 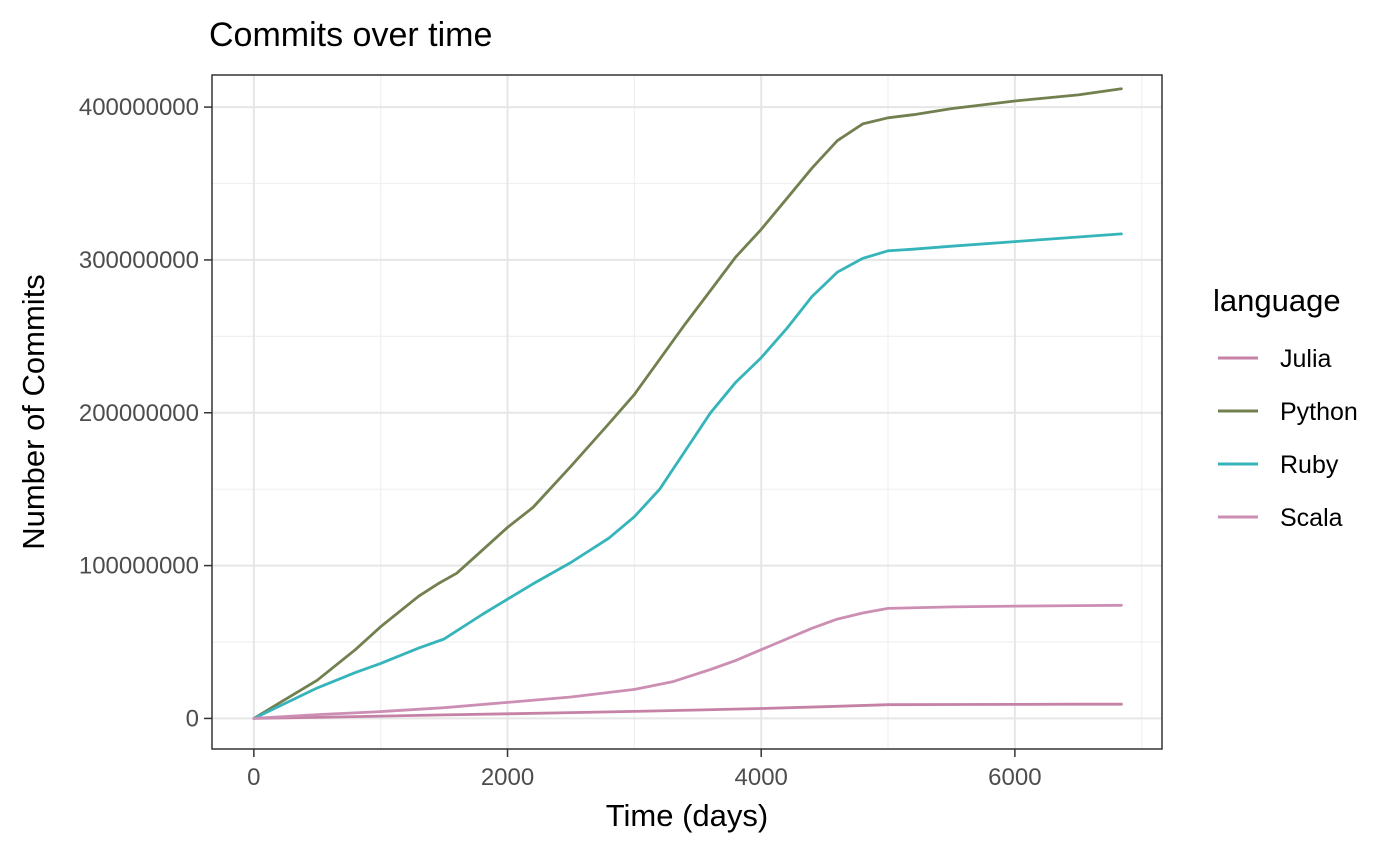 What do you see at coordinates (687, 661) in the screenshot?
I see `series-line-scala` at bounding box center [687, 661].